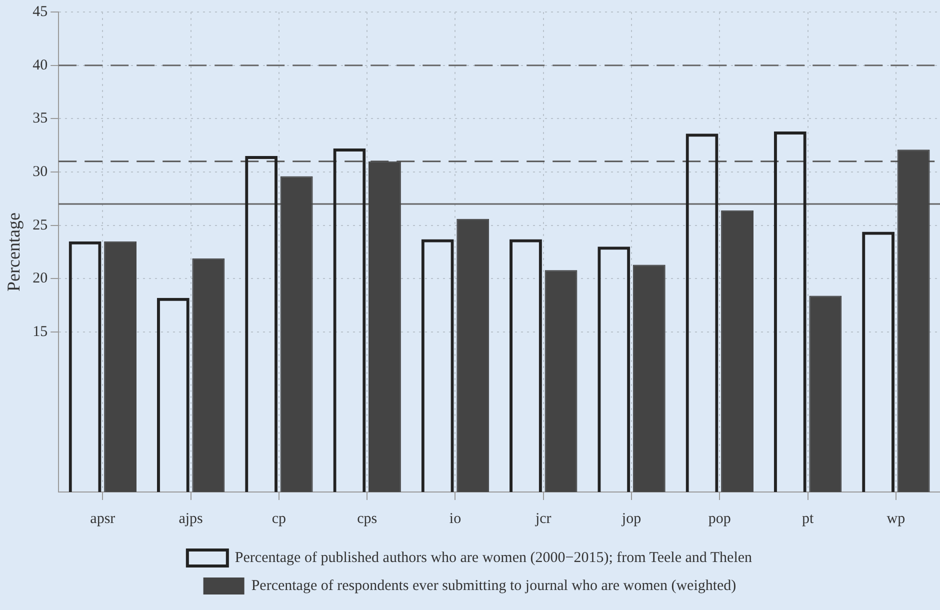 This screenshot has width=940, height=610. What do you see at coordinates (896, 518) in the screenshot?
I see `x-tick-label: wp` at bounding box center [896, 518].